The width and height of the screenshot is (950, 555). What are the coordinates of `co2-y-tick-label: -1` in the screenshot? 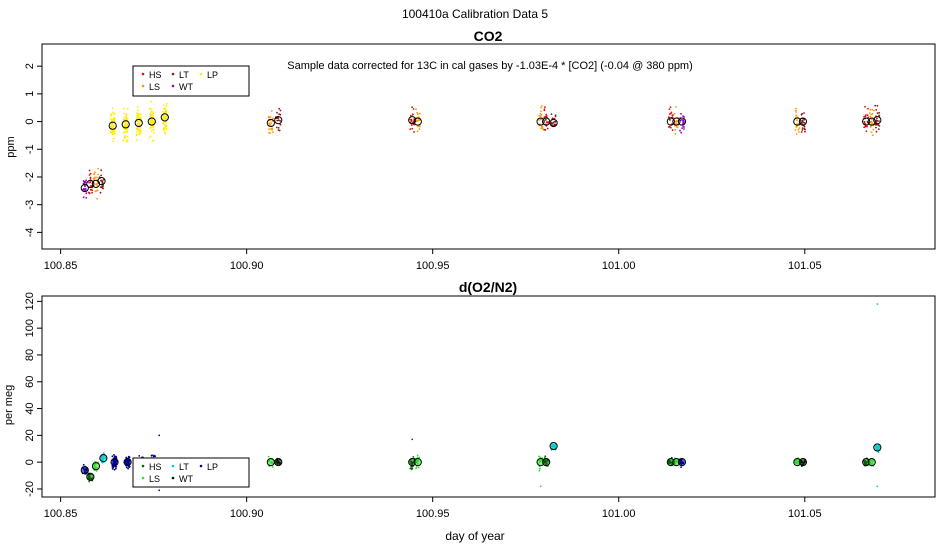 It's located at (30, 149).